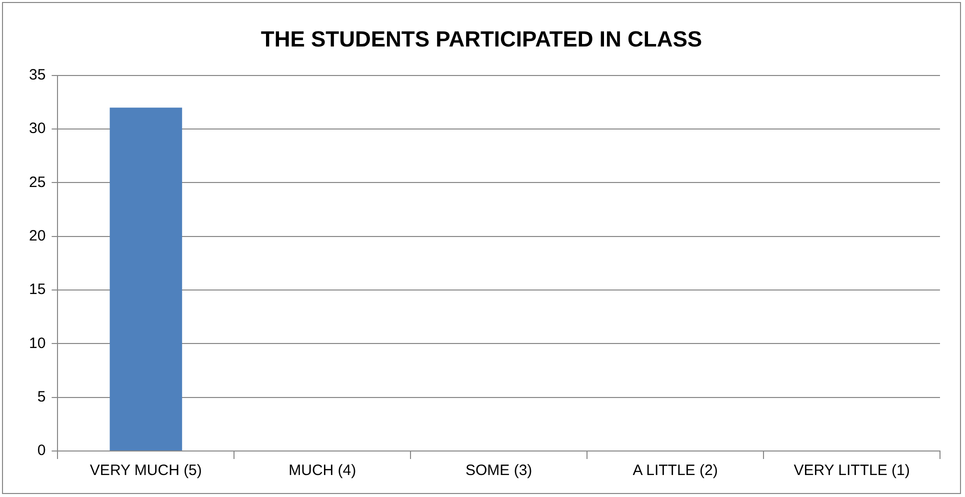 The width and height of the screenshot is (965, 497). I want to click on y-tick-label: 25, so click(37, 182).